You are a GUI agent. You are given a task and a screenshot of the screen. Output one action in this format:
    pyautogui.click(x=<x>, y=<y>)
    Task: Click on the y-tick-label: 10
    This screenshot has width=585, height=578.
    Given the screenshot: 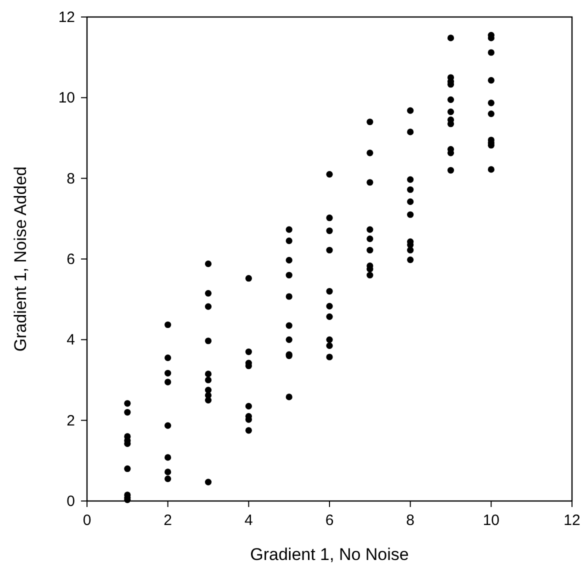 What is the action you would take?
    pyautogui.click(x=66, y=98)
    